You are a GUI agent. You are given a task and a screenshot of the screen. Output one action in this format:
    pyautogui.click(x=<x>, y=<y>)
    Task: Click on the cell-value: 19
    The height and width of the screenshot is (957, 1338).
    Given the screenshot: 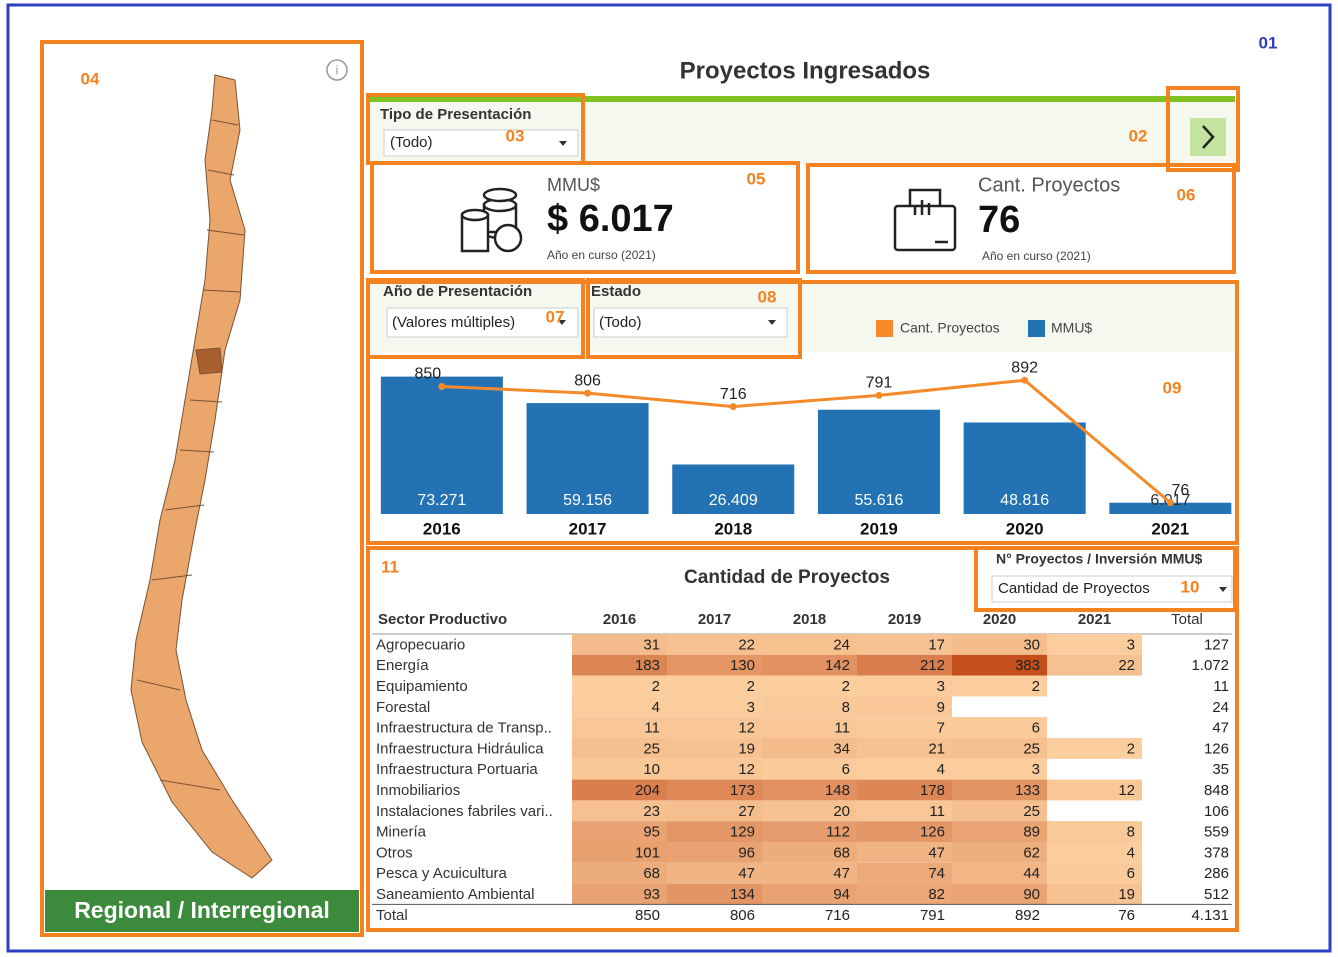 What is the action you would take?
    pyautogui.click(x=746, y=748)
    